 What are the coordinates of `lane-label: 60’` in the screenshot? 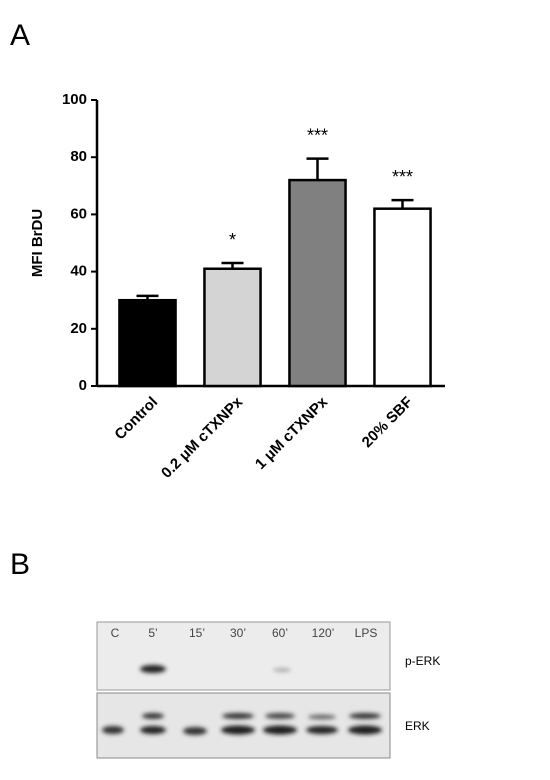 It's located at (280, 633).